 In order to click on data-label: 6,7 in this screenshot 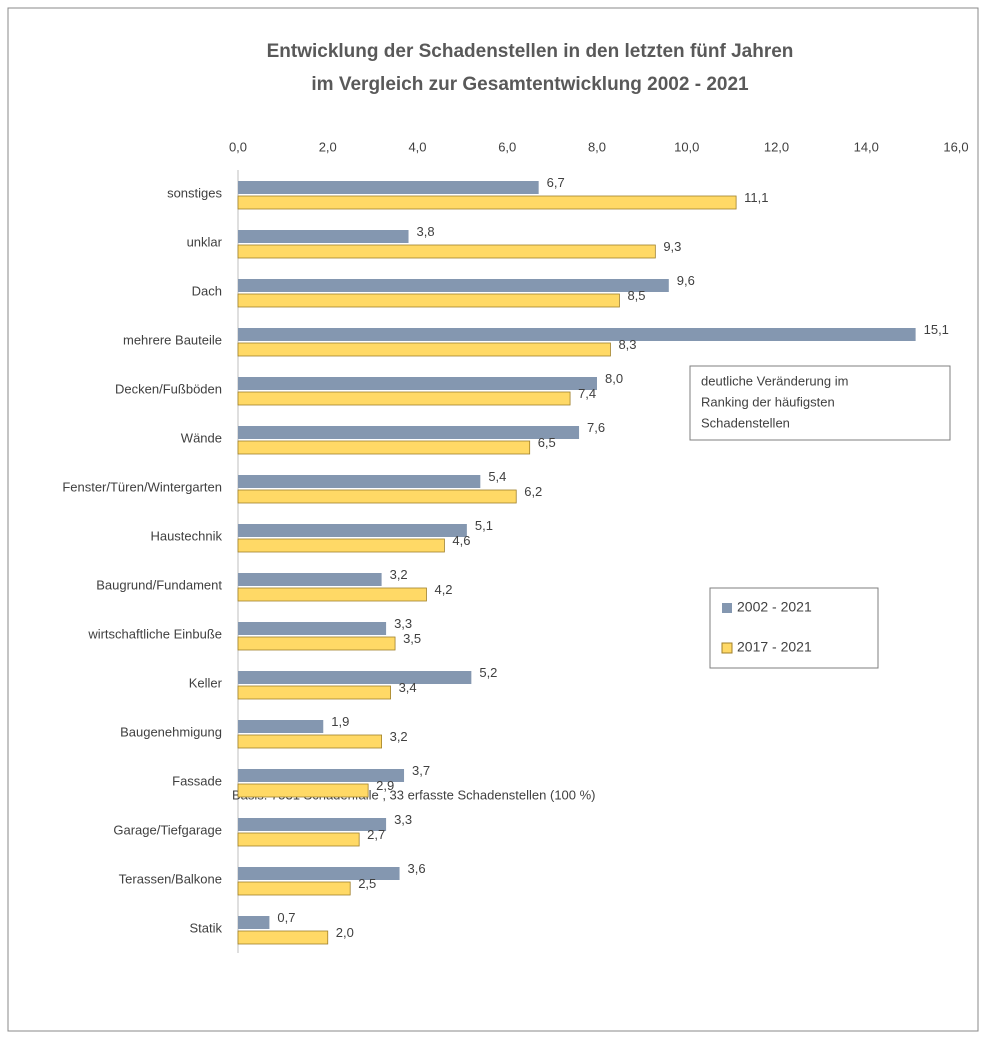, I will do `click(556, 182)`.